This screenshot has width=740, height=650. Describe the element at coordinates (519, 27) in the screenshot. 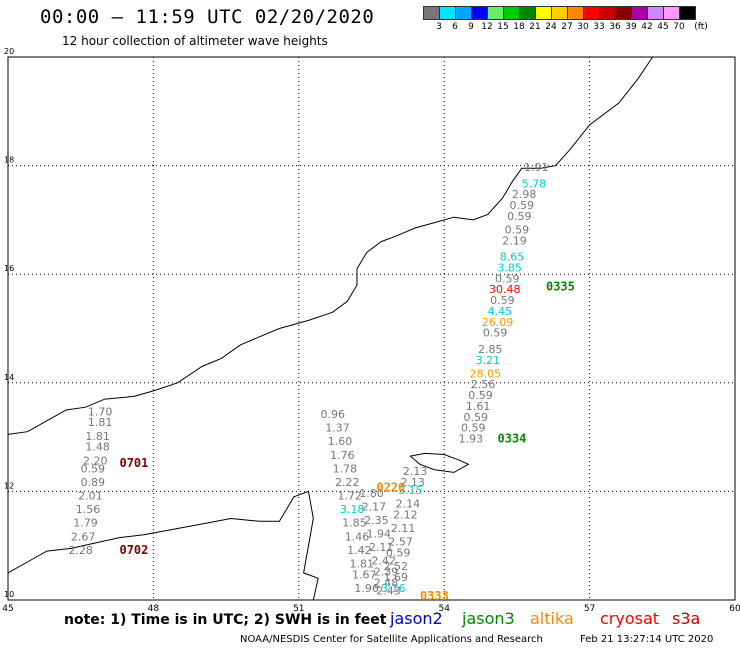

I see `color-scale-label: 18` at that location.